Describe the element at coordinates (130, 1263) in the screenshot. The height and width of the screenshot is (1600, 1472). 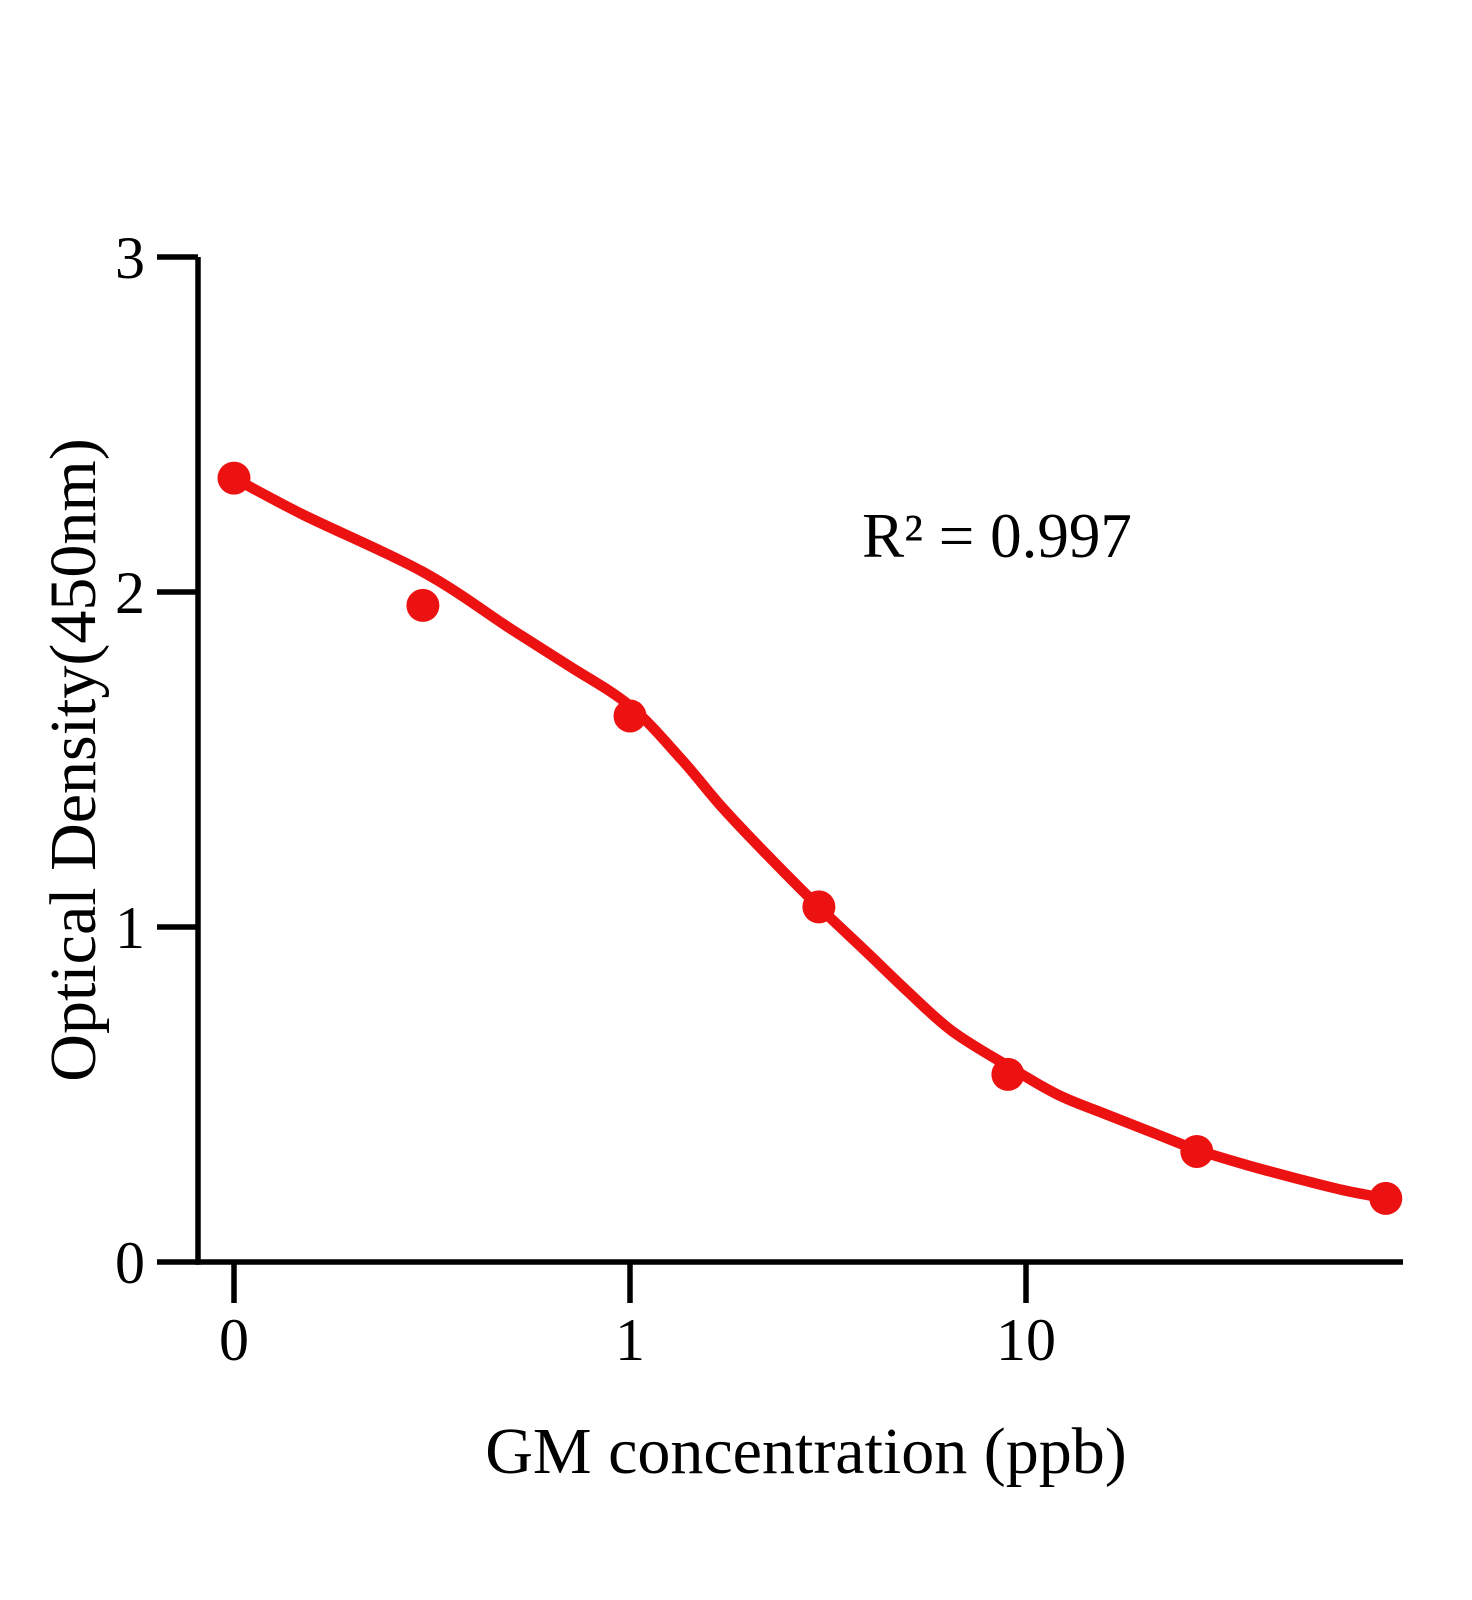
I see `y-tick-label: 0` at that location.